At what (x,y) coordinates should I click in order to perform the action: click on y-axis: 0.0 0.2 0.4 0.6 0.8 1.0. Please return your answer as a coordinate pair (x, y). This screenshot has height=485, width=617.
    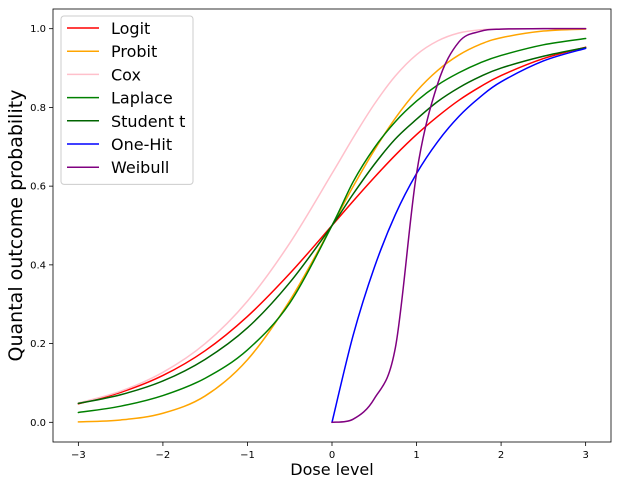
    Looking at the image, I should click on (41, 226).